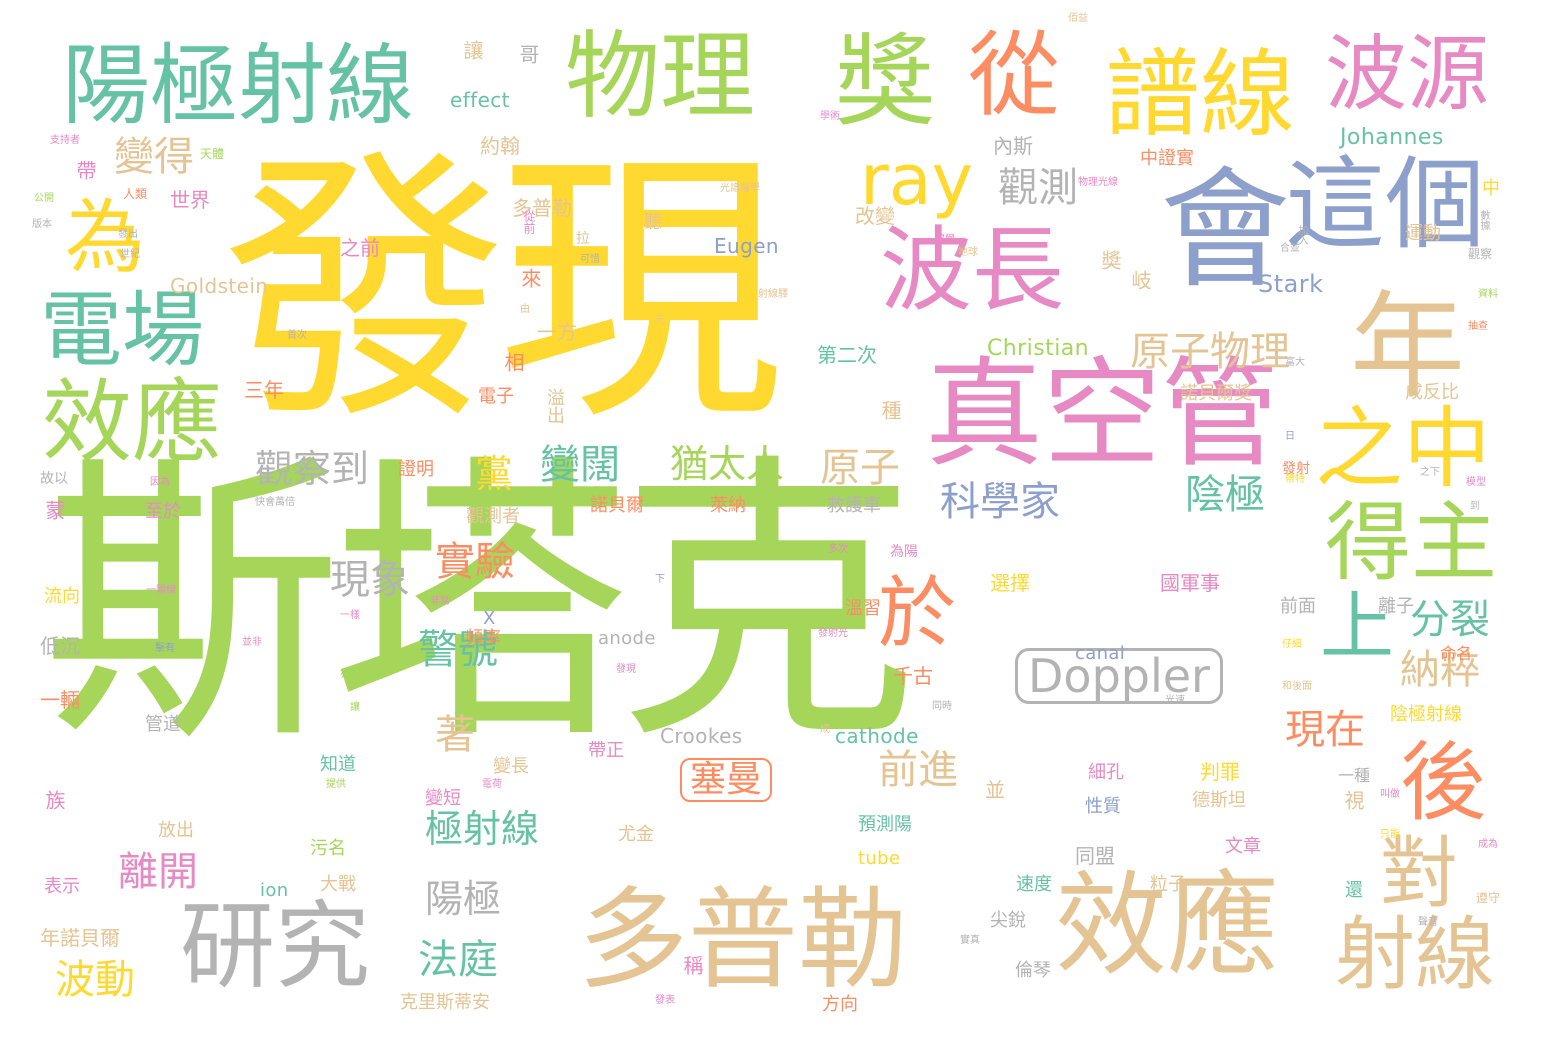 The width and height of the screenshot is (1548, 1052). What do you see at coordinates (557, 332) in the screenshot?
I see `word: 一方` at bounding box center [557, 332].